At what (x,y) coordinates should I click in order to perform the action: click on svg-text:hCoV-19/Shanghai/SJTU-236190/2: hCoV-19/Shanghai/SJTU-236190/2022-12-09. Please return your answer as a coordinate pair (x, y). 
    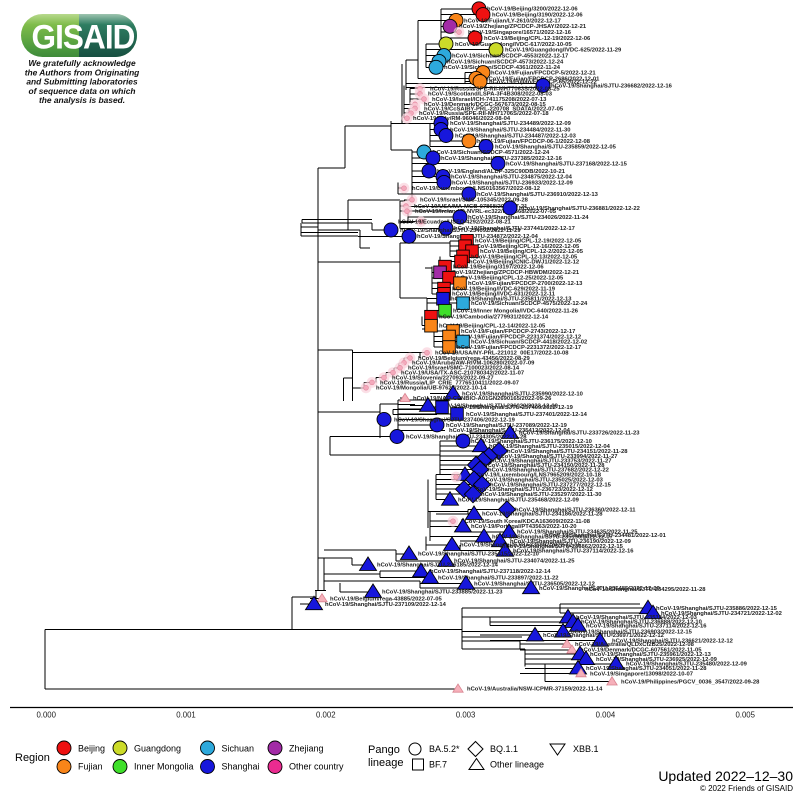
    Looking at the image, I should click on (571, 542).